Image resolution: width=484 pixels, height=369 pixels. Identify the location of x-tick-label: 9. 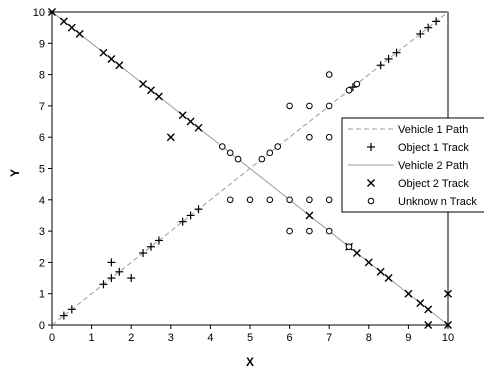
(408, 338).